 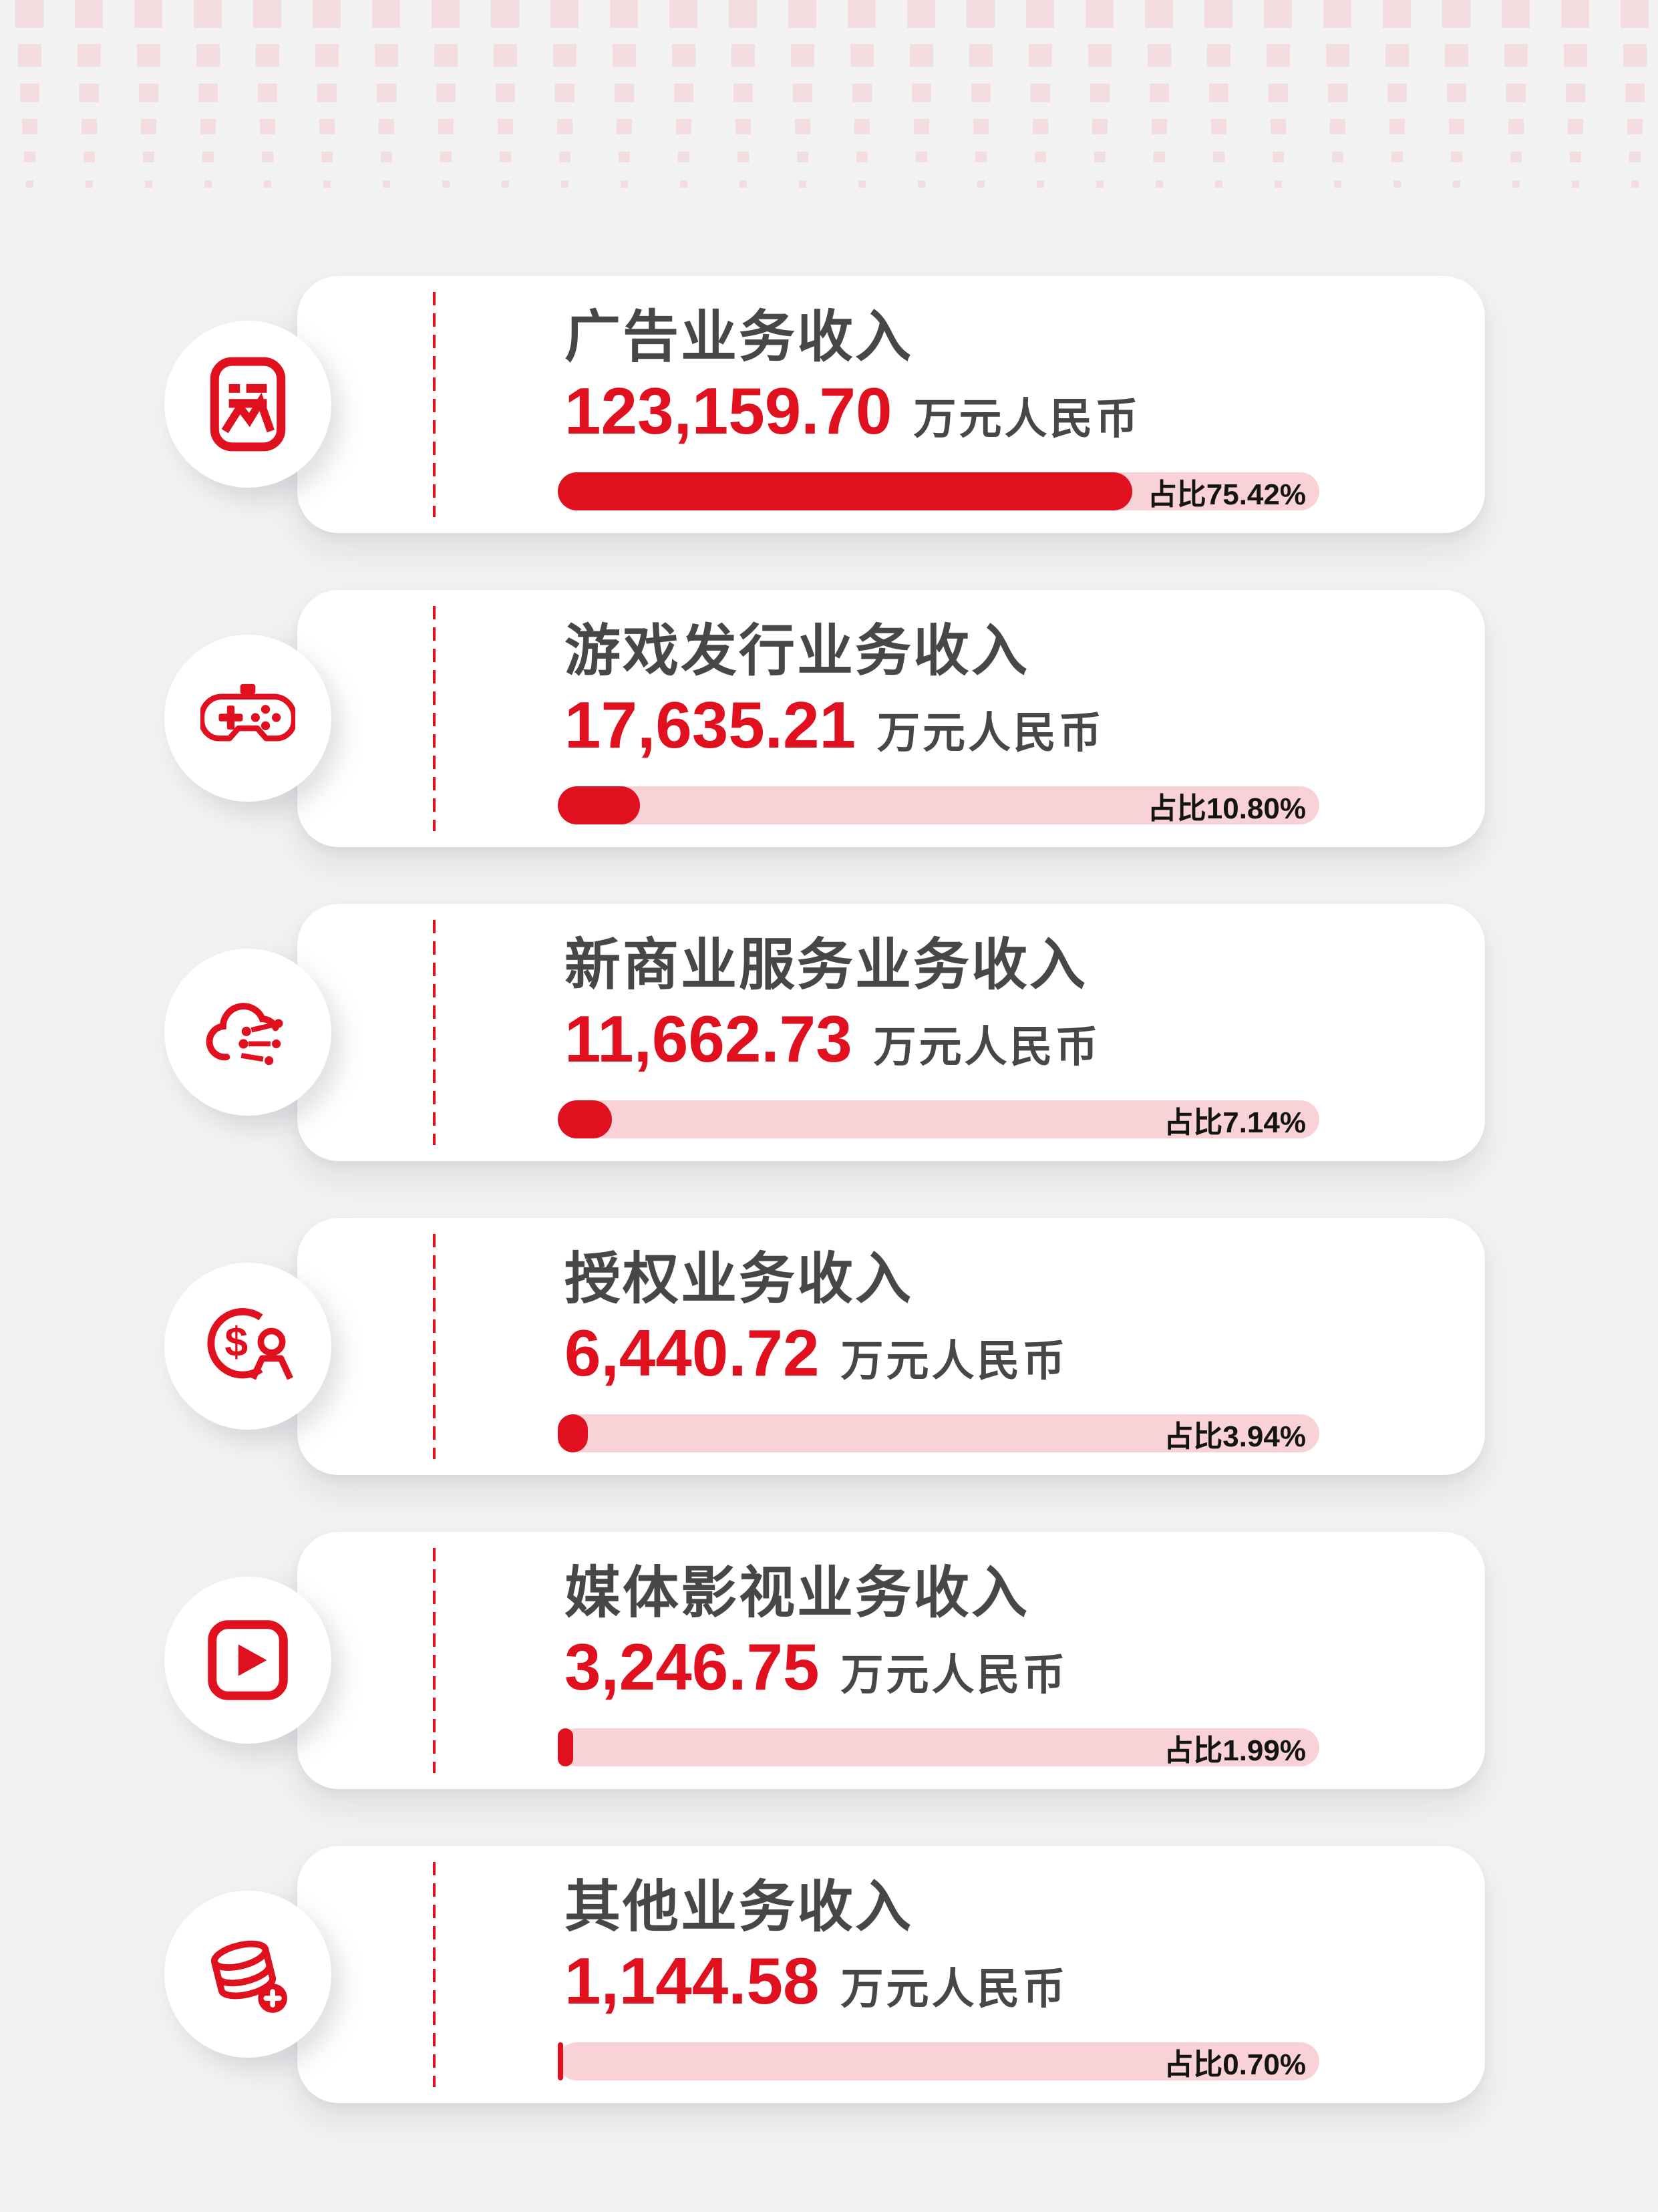 I want to click on segment-title: 其他业务收入, so click(x=739, y=1908).